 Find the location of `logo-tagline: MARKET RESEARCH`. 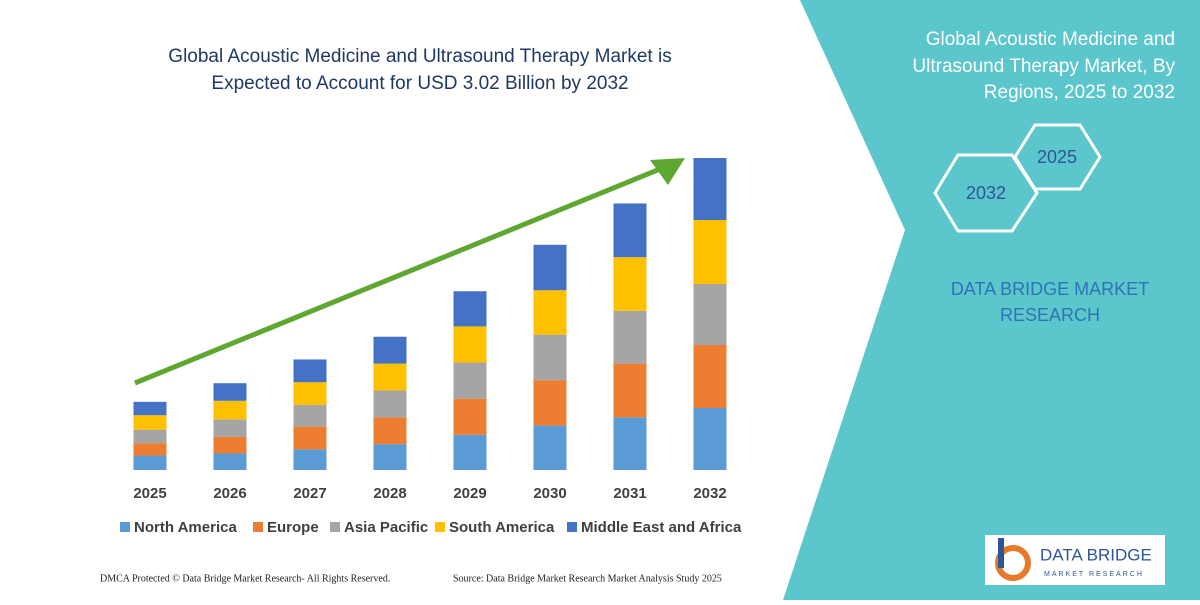

logo-tagline: MARKET RESEARCH is located at coordinates (1094, 574).